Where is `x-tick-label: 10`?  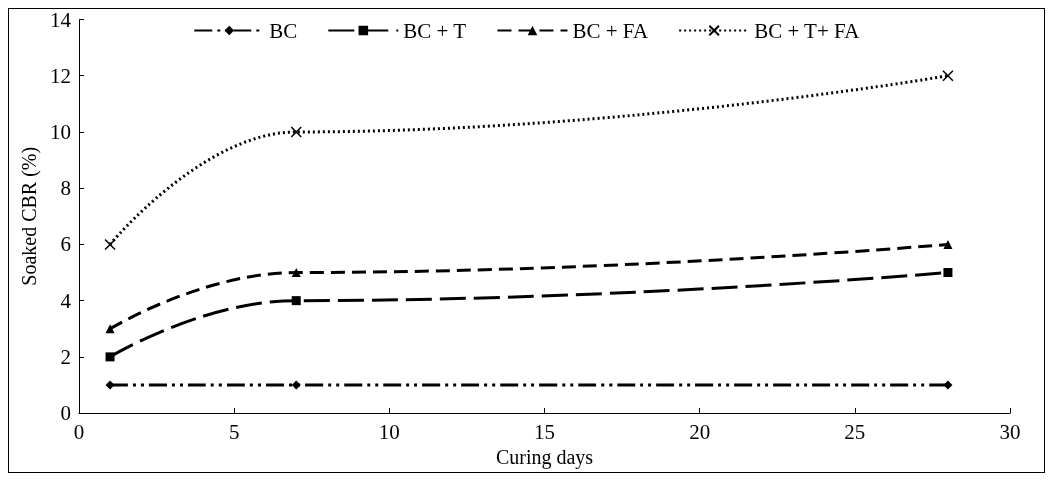 x-tick-label: 10 is located at coordinates (389, 431).